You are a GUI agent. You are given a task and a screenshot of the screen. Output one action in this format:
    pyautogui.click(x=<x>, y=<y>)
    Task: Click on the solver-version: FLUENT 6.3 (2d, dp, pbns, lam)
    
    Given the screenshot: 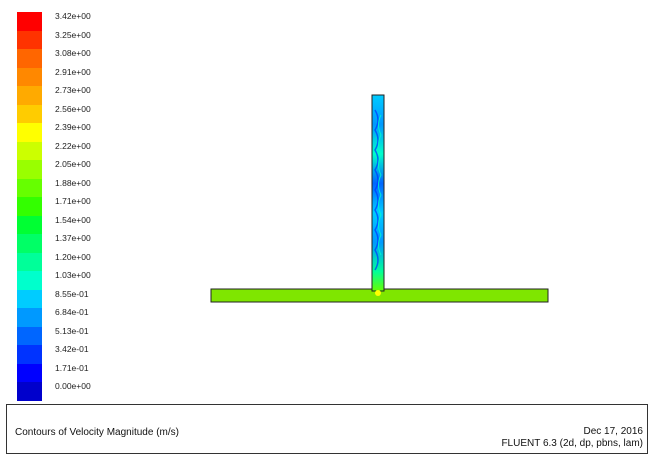 What is the action you would take?
    pyautogui.click(x=572, y=443)
    